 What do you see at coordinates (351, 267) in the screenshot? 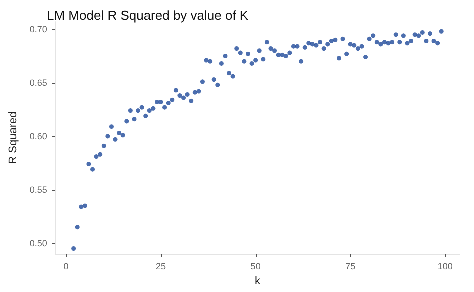
I see `x-tick-label: 75` at bounding box center [351, 267].